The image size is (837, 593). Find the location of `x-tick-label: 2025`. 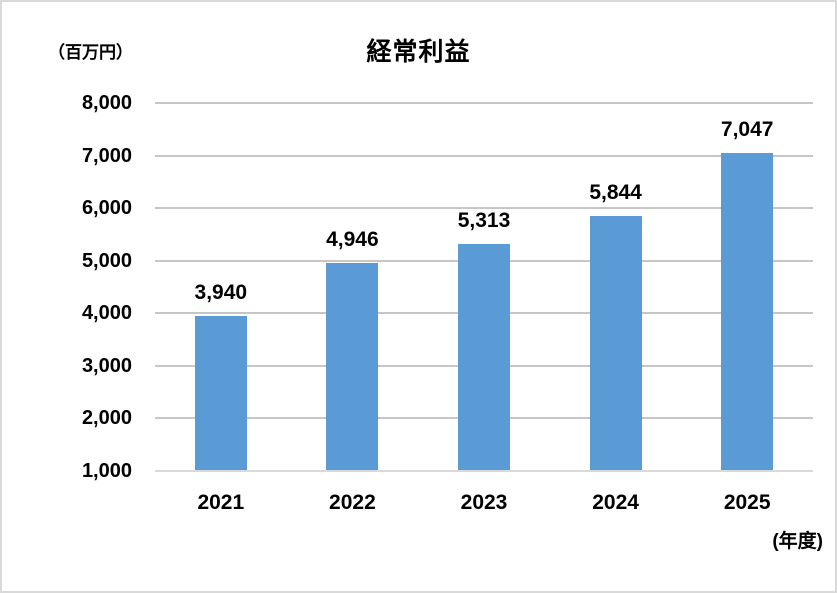

x-tick-label: 2025 is located at coordinates (747, 502).